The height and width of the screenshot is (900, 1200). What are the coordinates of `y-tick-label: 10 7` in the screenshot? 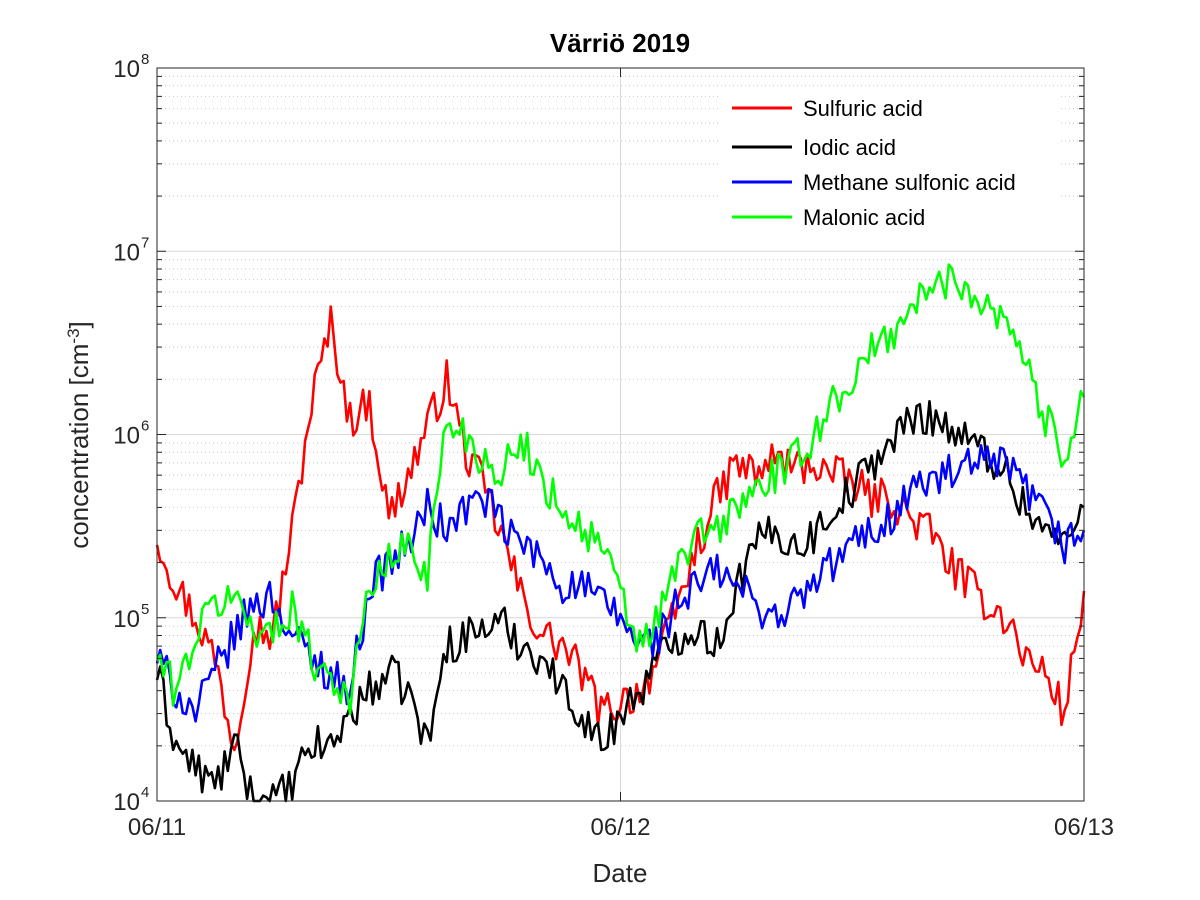 It's located at (131, 250).